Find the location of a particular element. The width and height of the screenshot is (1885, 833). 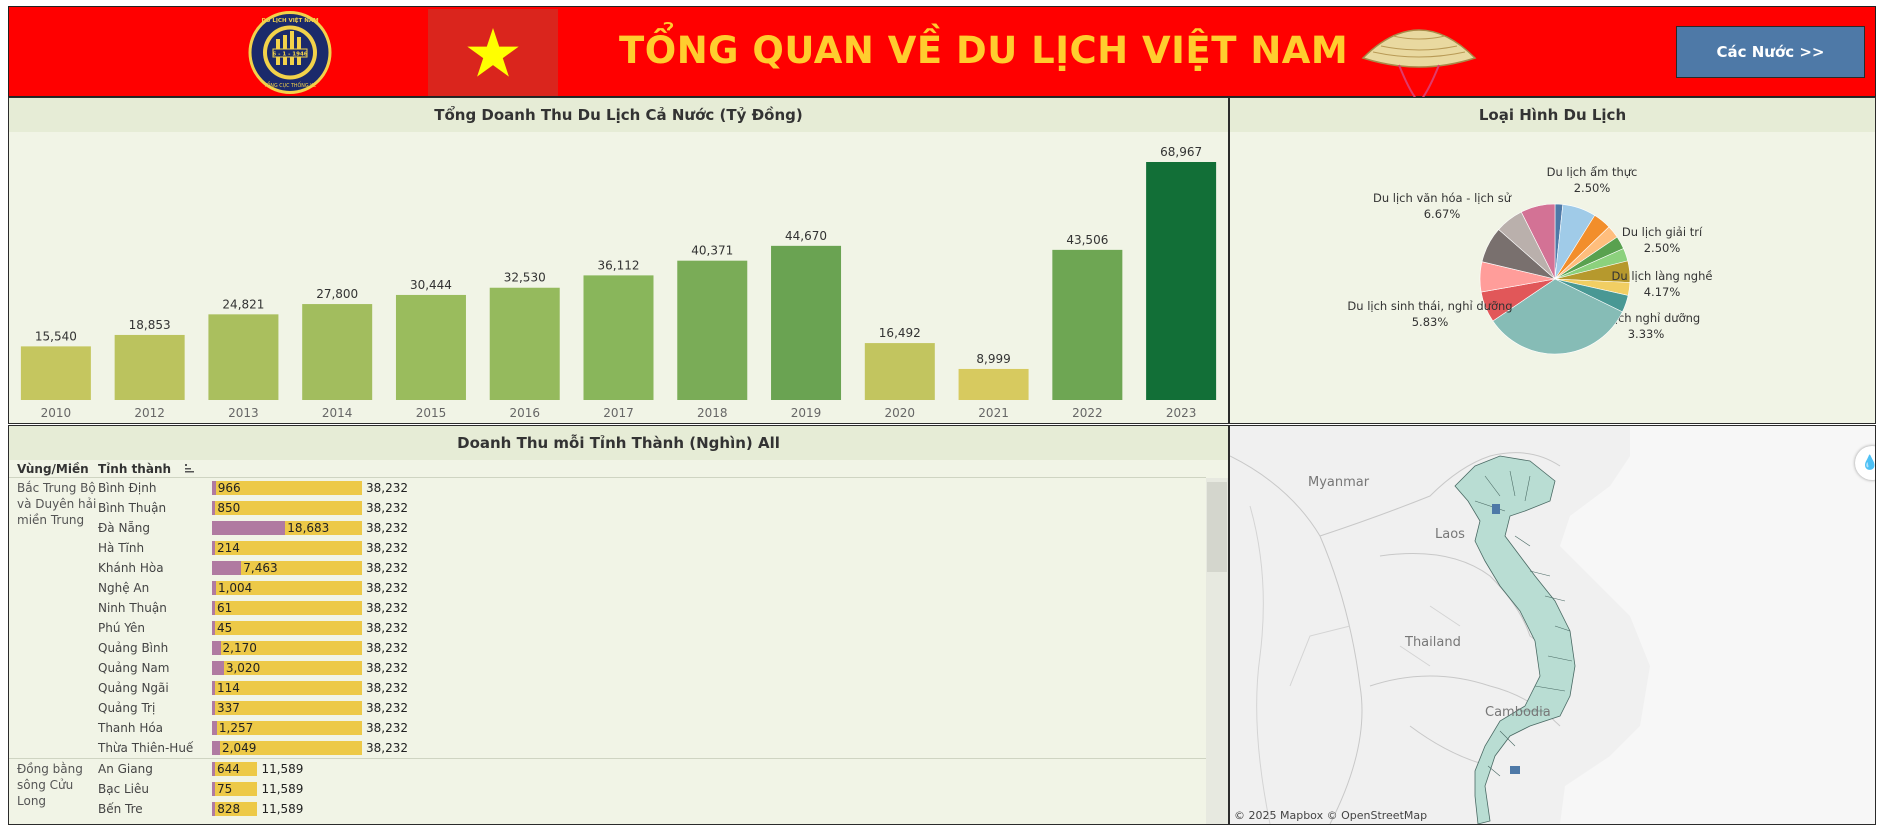

province-column-header: Tỉnh thành is located at coordinates (135, 469).